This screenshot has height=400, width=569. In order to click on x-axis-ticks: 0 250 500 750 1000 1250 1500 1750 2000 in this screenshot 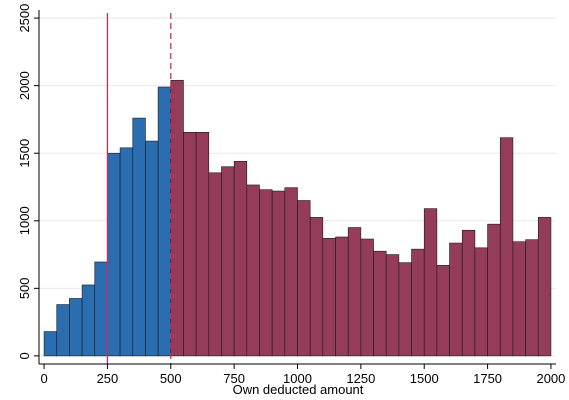, I will do `click(302, 375)`.